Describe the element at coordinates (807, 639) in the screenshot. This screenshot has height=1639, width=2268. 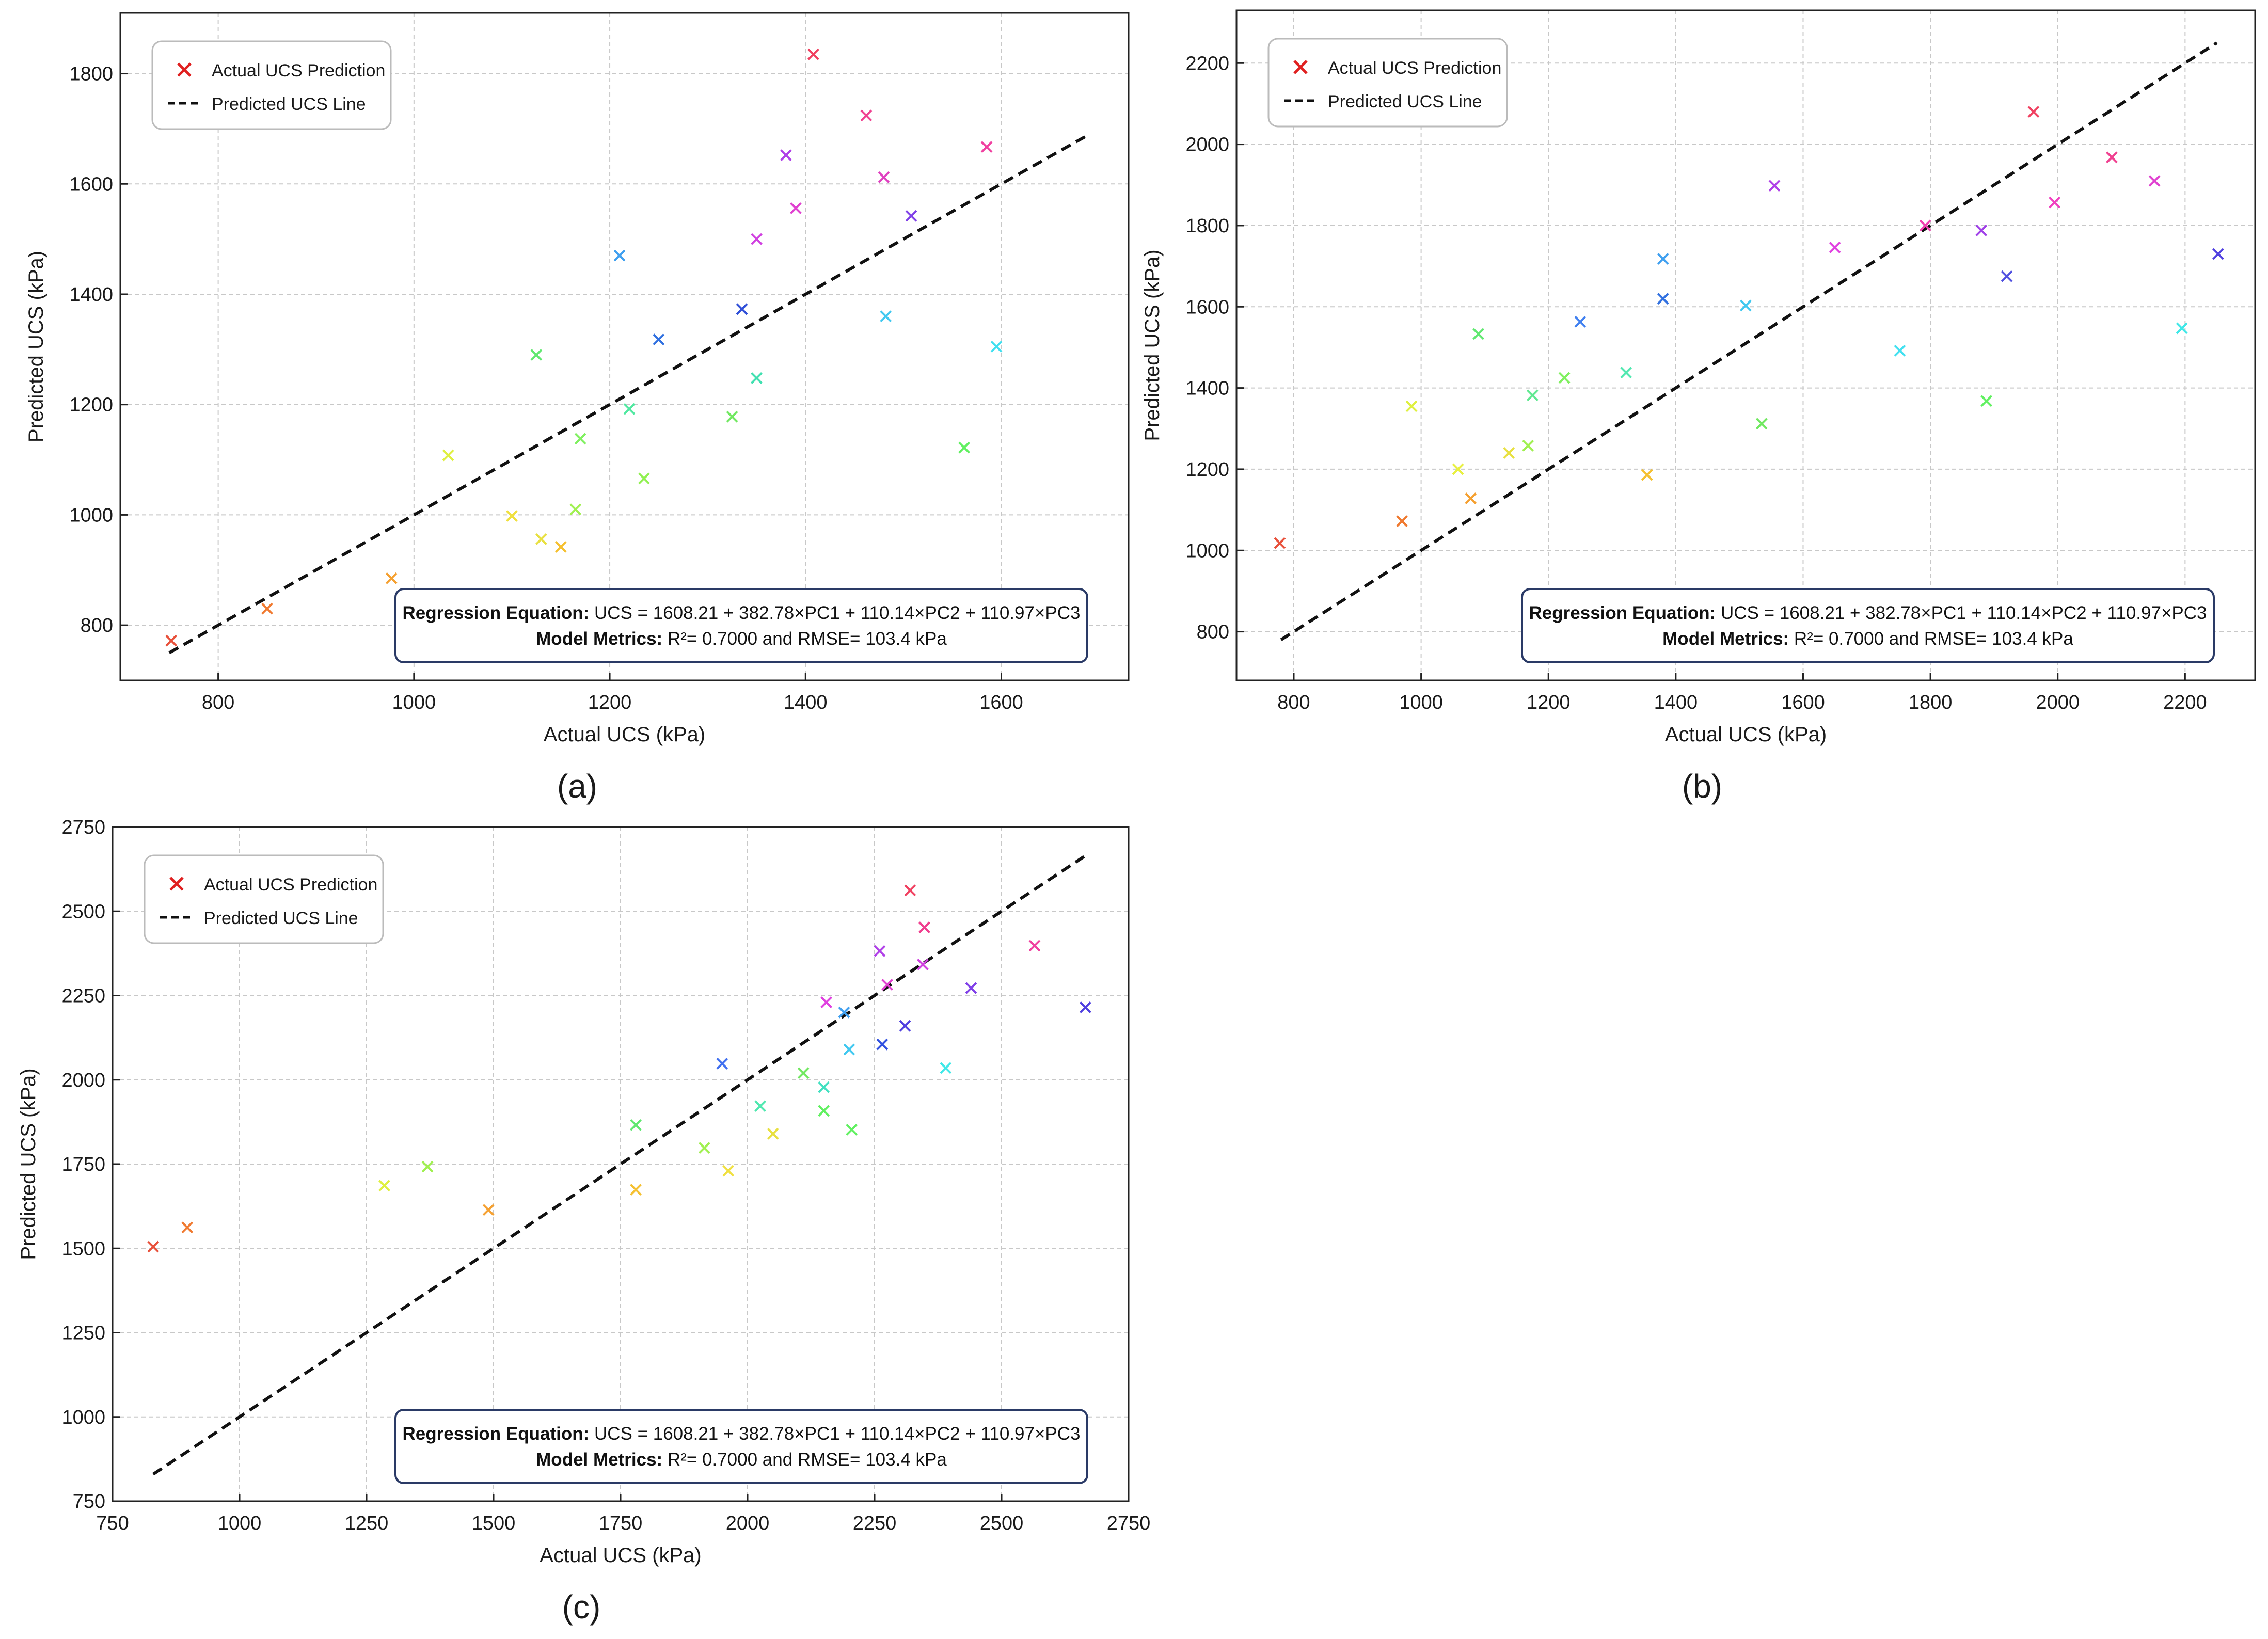
I see `model-metrics-value: R²= 0.7000 and RMSE= 103.4 kPa` at that location.